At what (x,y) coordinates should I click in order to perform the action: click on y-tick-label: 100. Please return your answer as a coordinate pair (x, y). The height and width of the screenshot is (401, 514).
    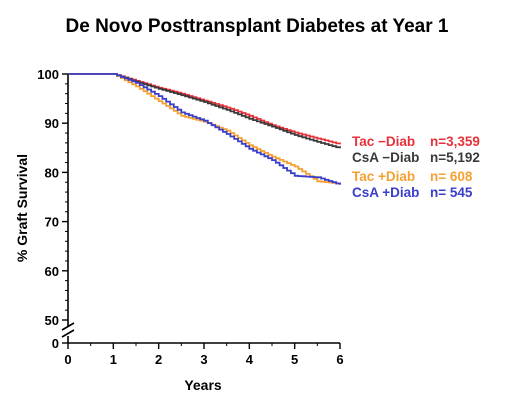
    Looking at the image, I should click on (48, 74).